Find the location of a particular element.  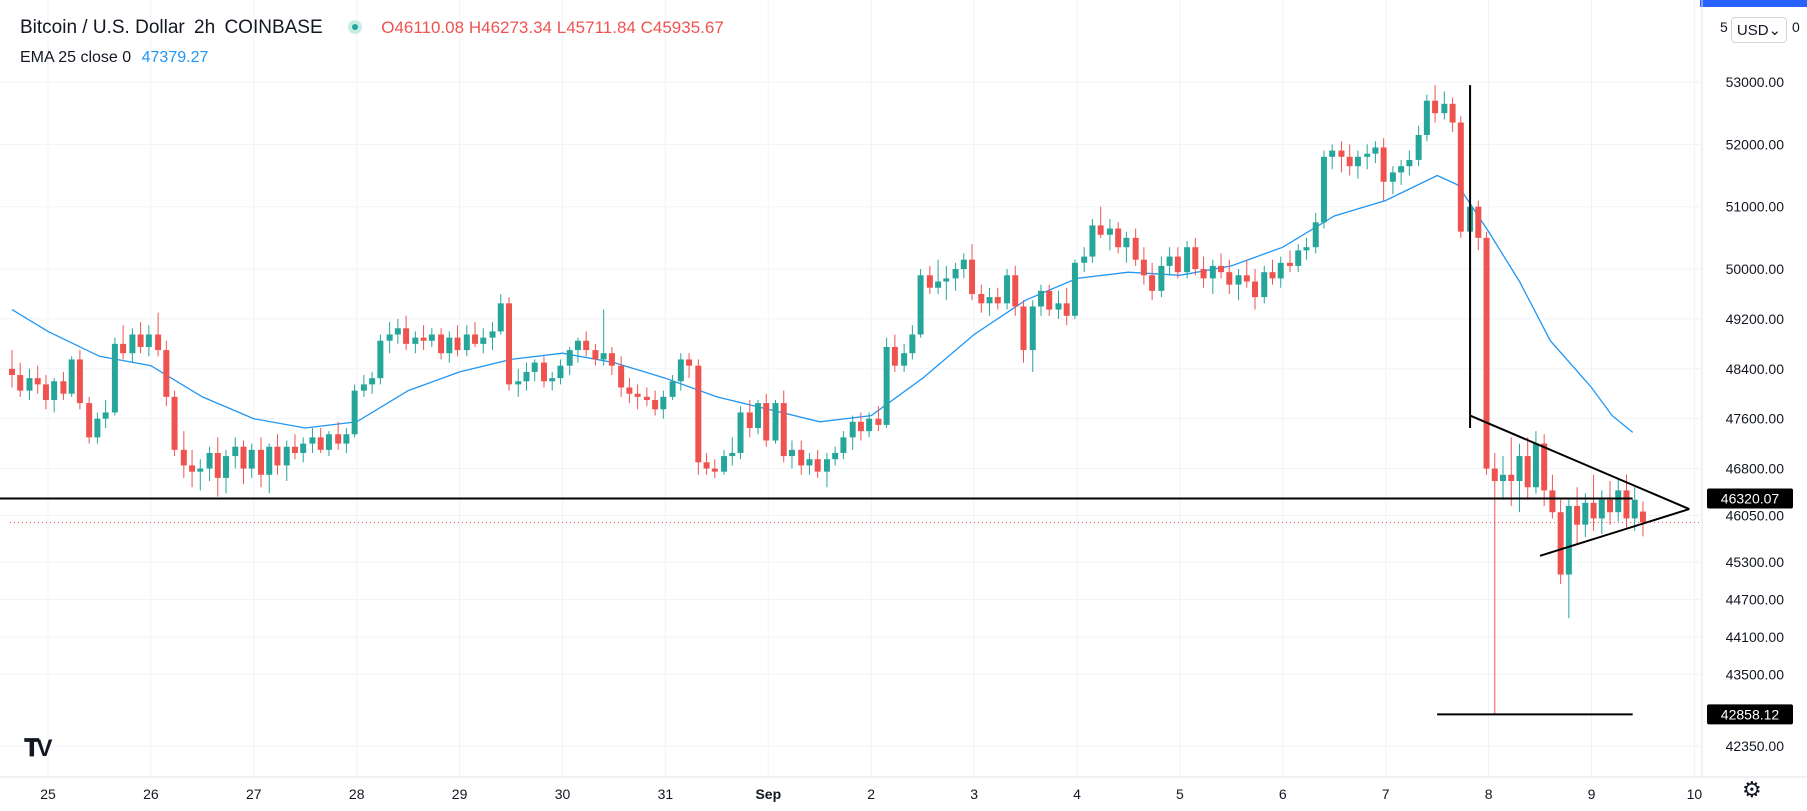

scale-top-digit-left: 5 is located at coordinates (1724, 27).